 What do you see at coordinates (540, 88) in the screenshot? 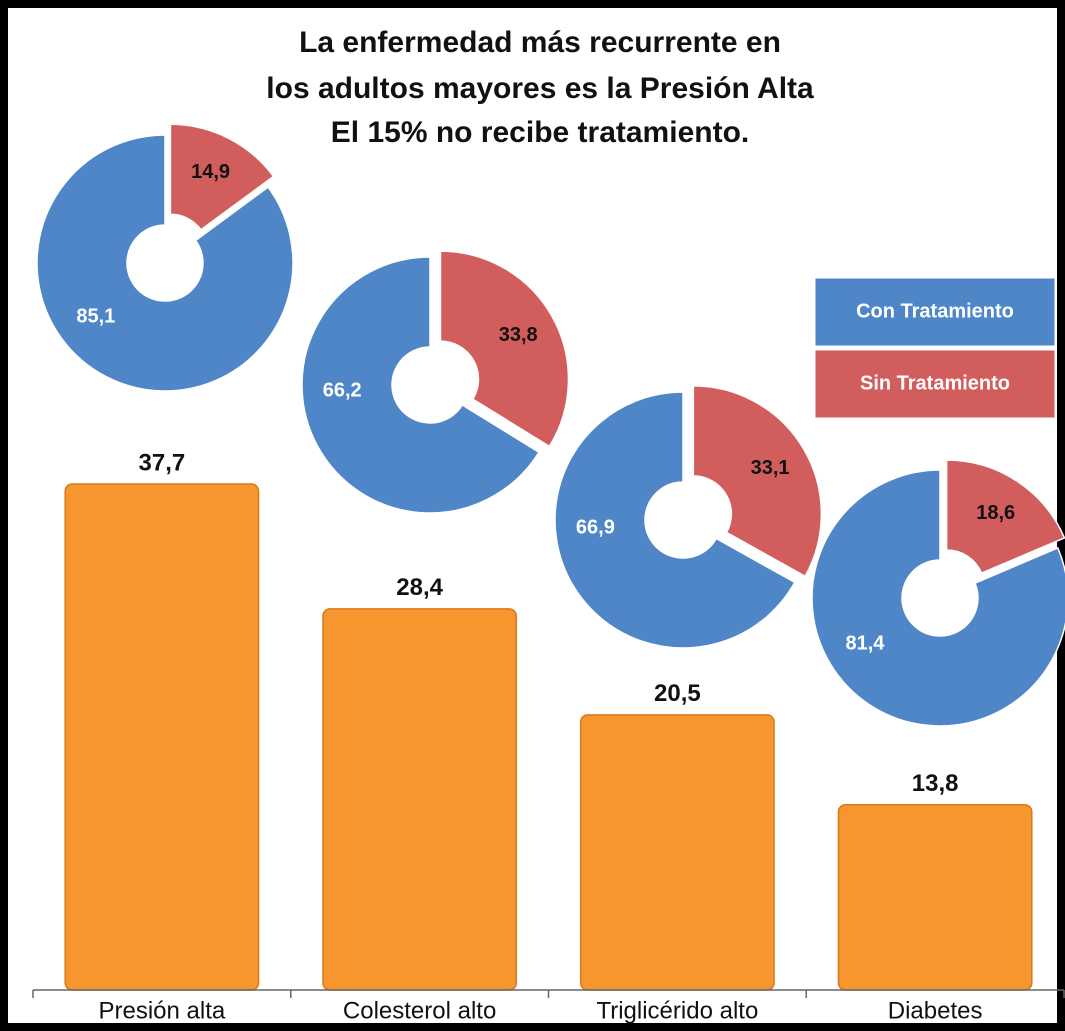
I see `chart-title: los adultos mayores es la Presión Alta` at bounding box center [540, 88].